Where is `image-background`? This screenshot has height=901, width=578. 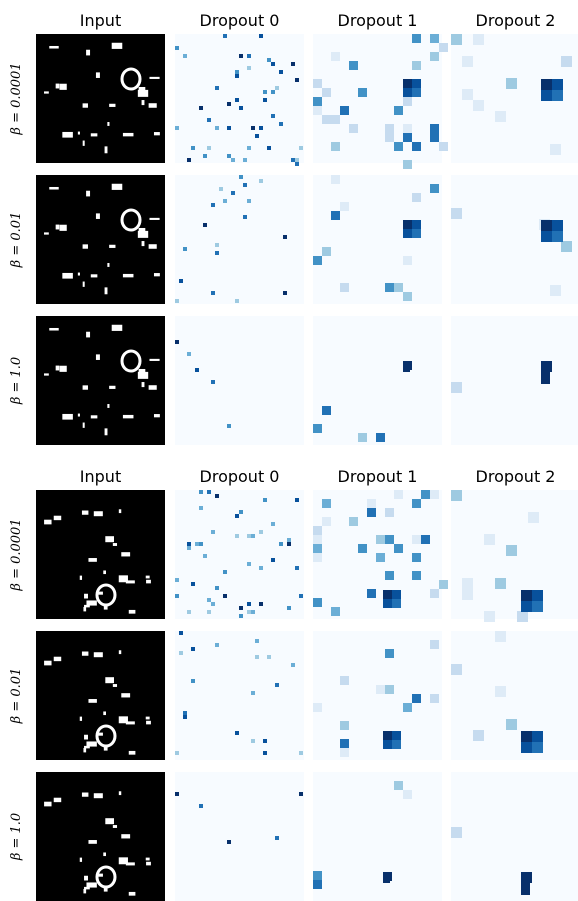 image-background is located at coordinates (100, 380).